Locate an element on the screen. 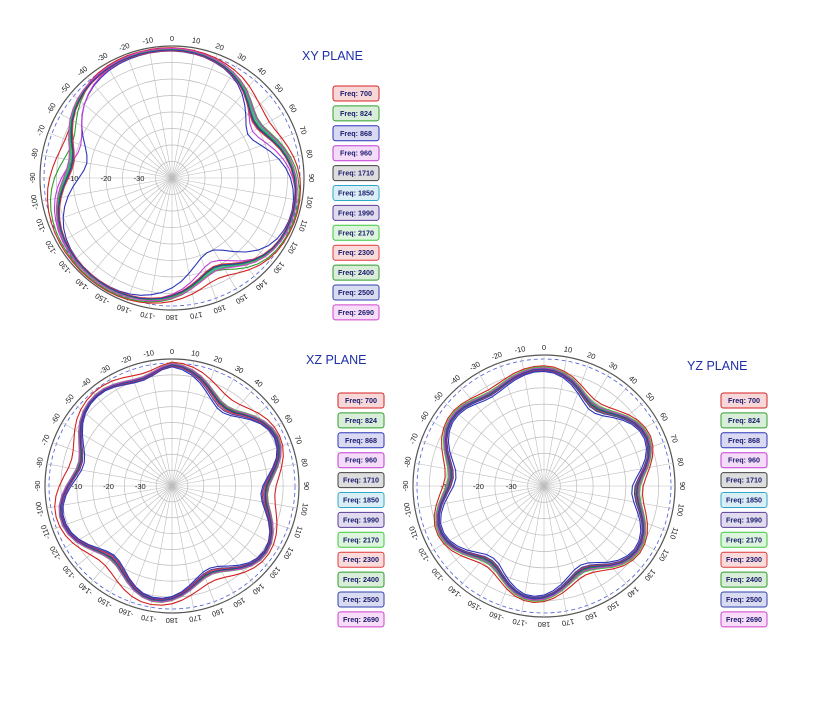 The width and height of the screenshot is (822, 705). angle-tick-label: 0 is located at coordinates (172, 351).